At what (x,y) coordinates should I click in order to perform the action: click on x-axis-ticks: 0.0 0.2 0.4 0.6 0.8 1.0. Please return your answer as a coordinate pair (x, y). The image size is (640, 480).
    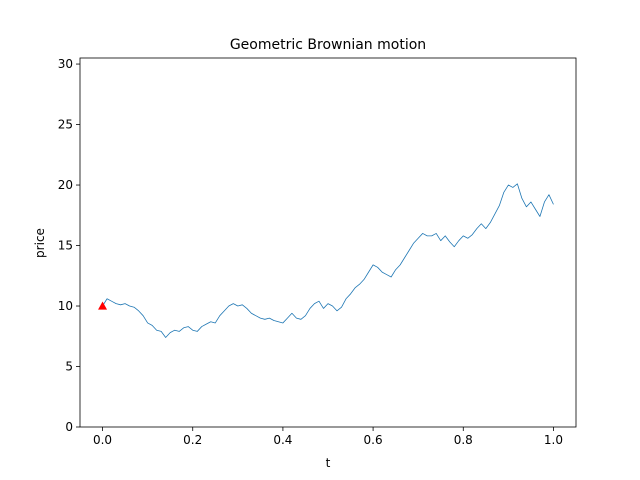
    Looking at the image, I should click on (328, 437).